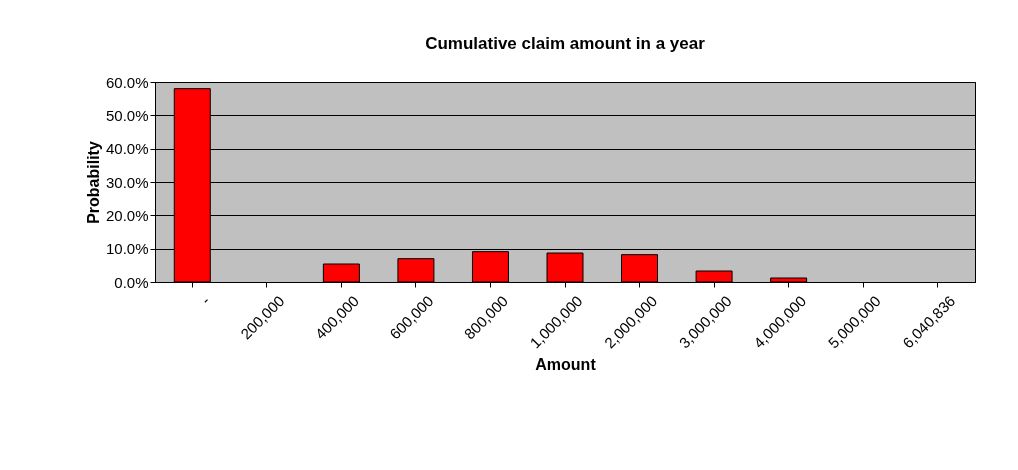 This screenshot has width=1018, height=470. Describe the element at coordinates (127, 82) in the screenshot. I see `y-tick-label: 60.0%` at that location.